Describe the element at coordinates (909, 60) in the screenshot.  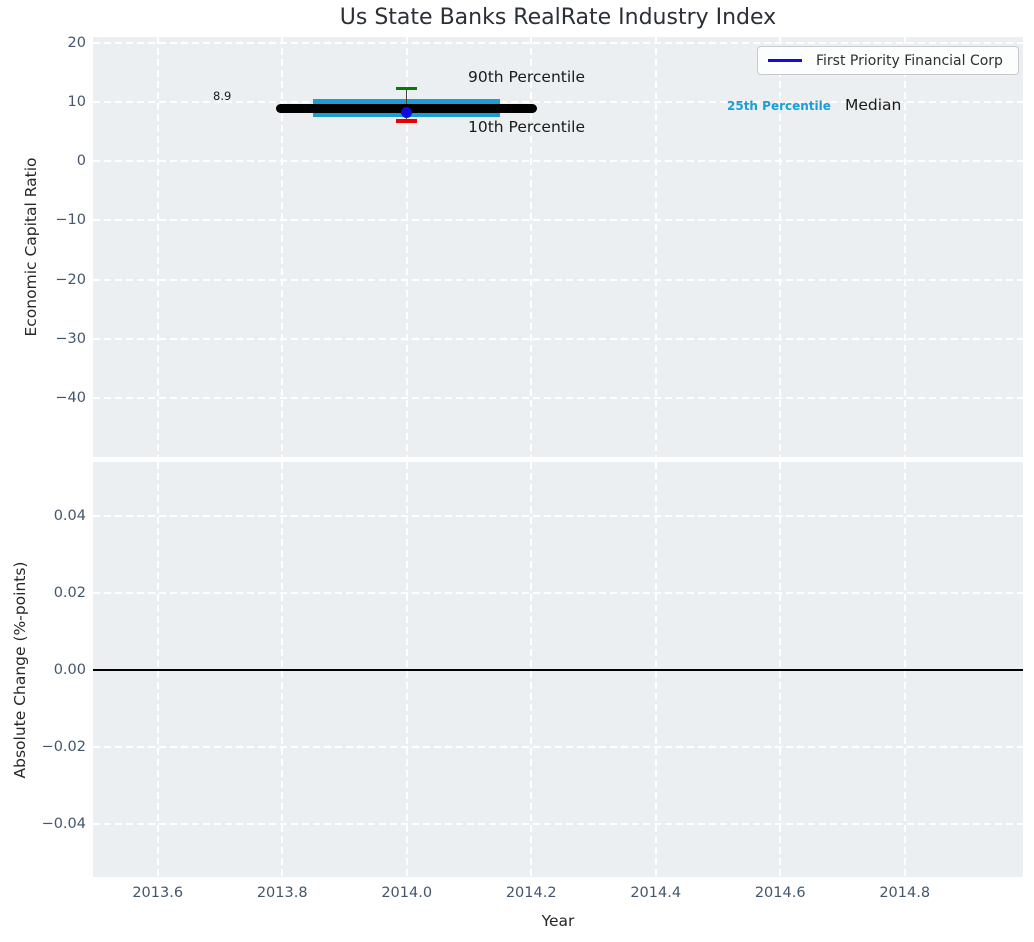
I see `legend-entry-label: First Priority Financial Corp` at that location.